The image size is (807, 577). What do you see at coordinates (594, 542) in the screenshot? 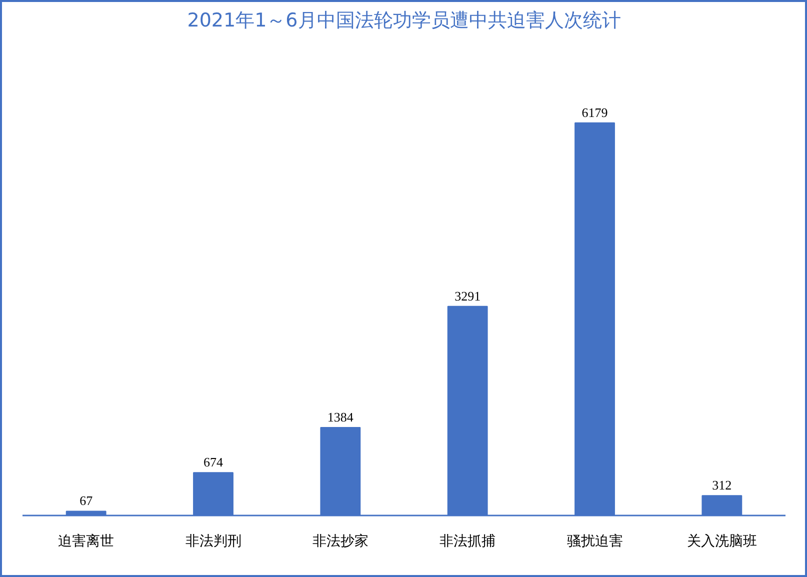
I see `x-tick-label: 骚扰迫害` at bounding box center [594, 542].